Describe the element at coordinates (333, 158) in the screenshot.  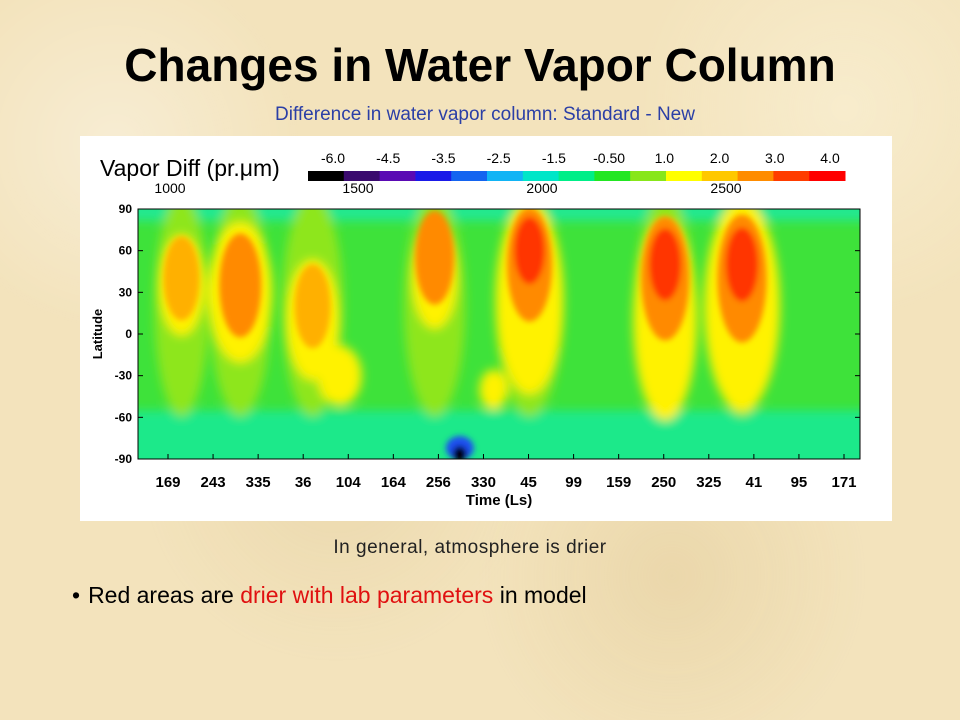
I see `colorbar-tick-label: -6.0` at that location.